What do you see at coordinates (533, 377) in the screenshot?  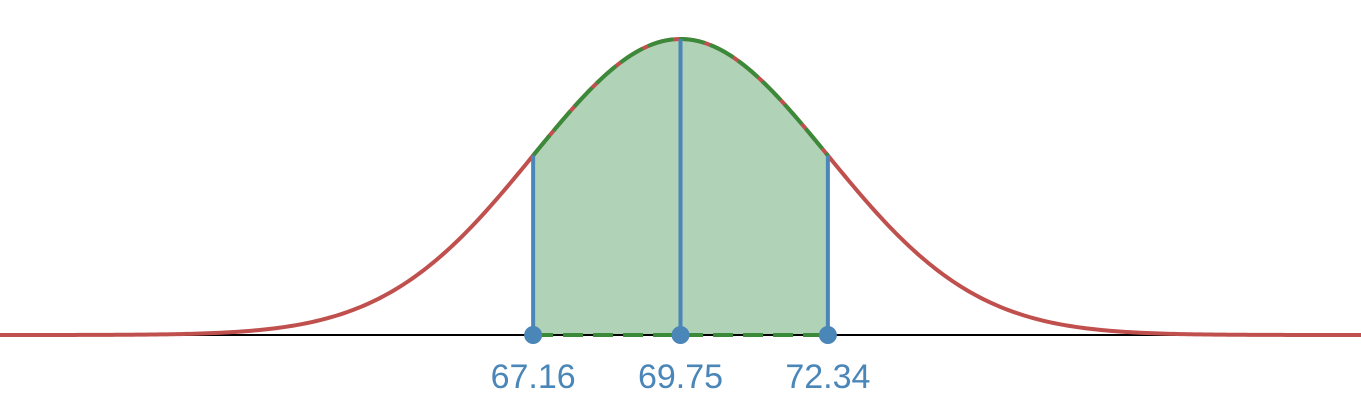 I see `tick-label-0: 67.16` at bounding box center [533, 377].